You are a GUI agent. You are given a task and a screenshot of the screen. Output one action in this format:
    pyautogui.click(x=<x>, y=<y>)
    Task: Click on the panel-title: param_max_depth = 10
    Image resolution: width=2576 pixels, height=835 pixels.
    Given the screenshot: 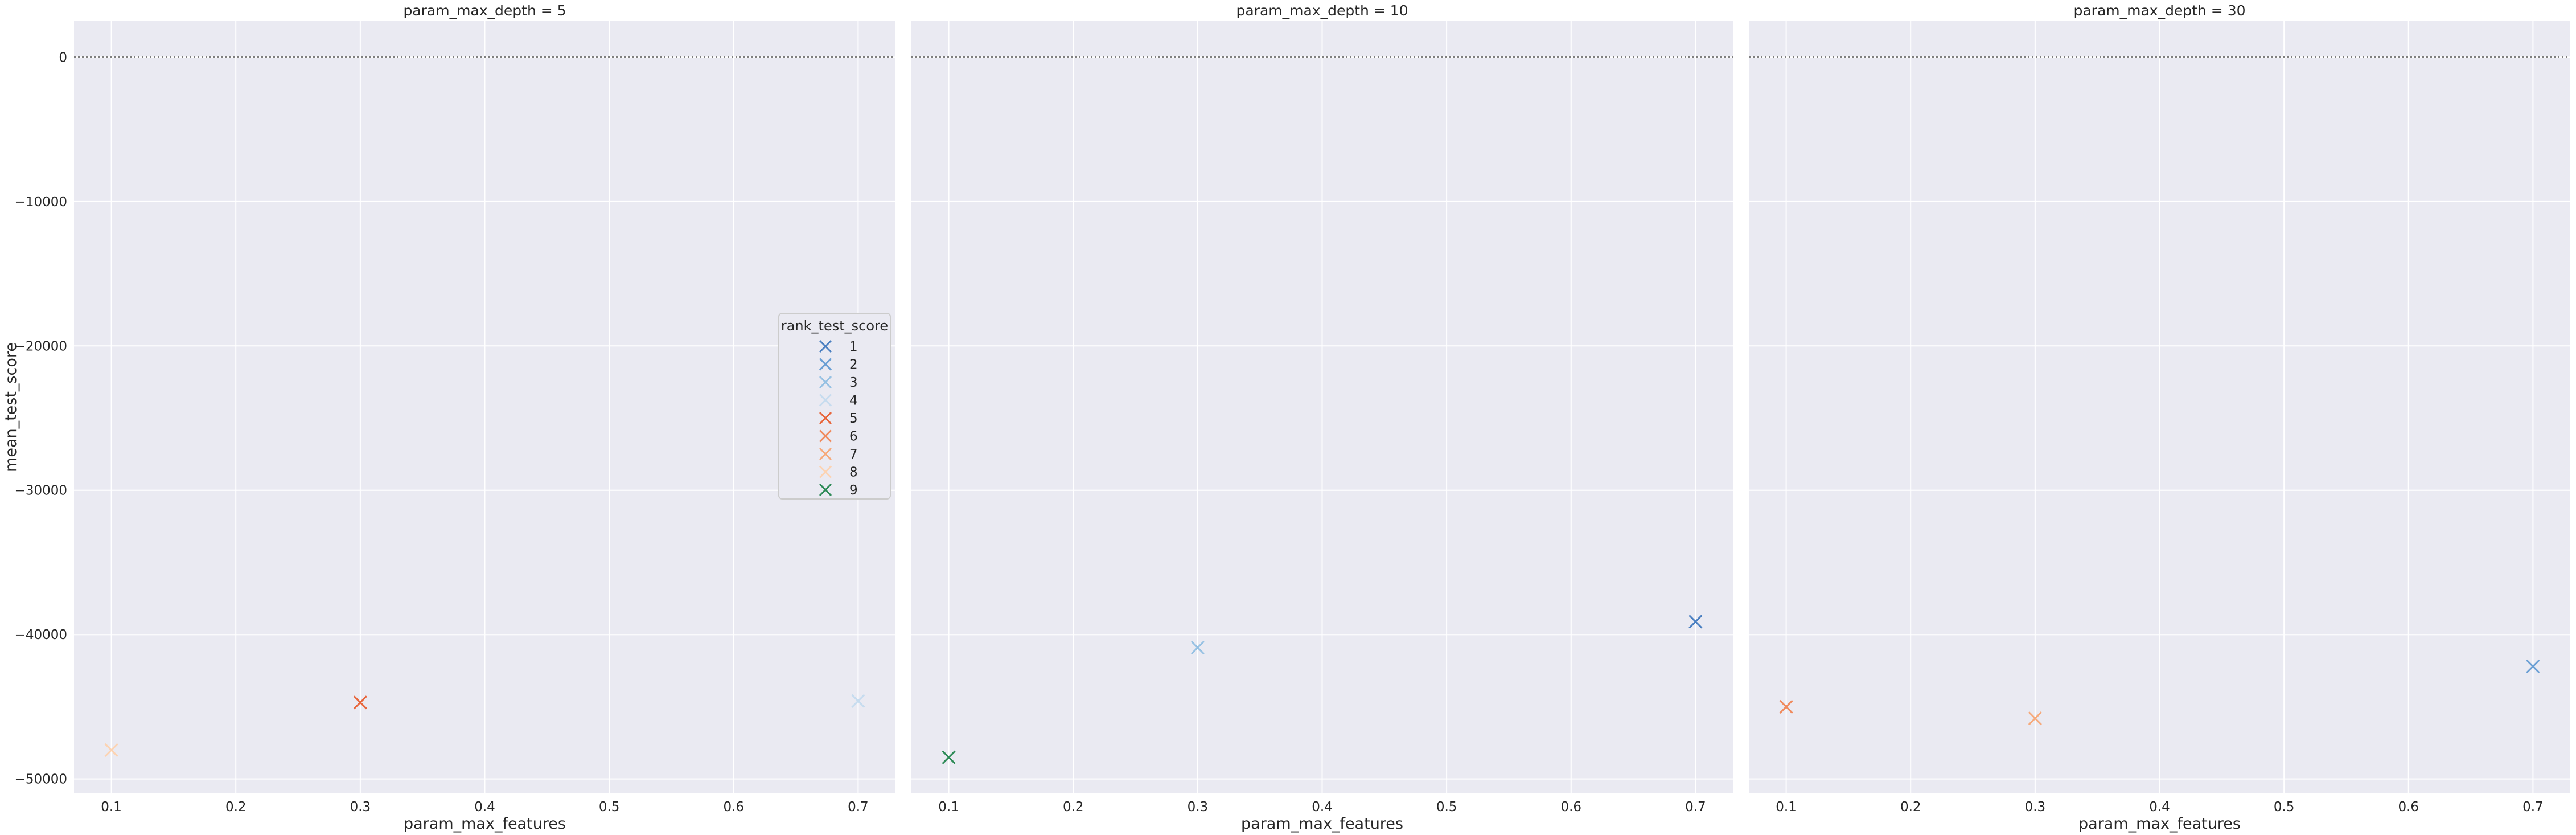 What is the action you would take?
    pyautogui.click(x=1322, y=10)
    